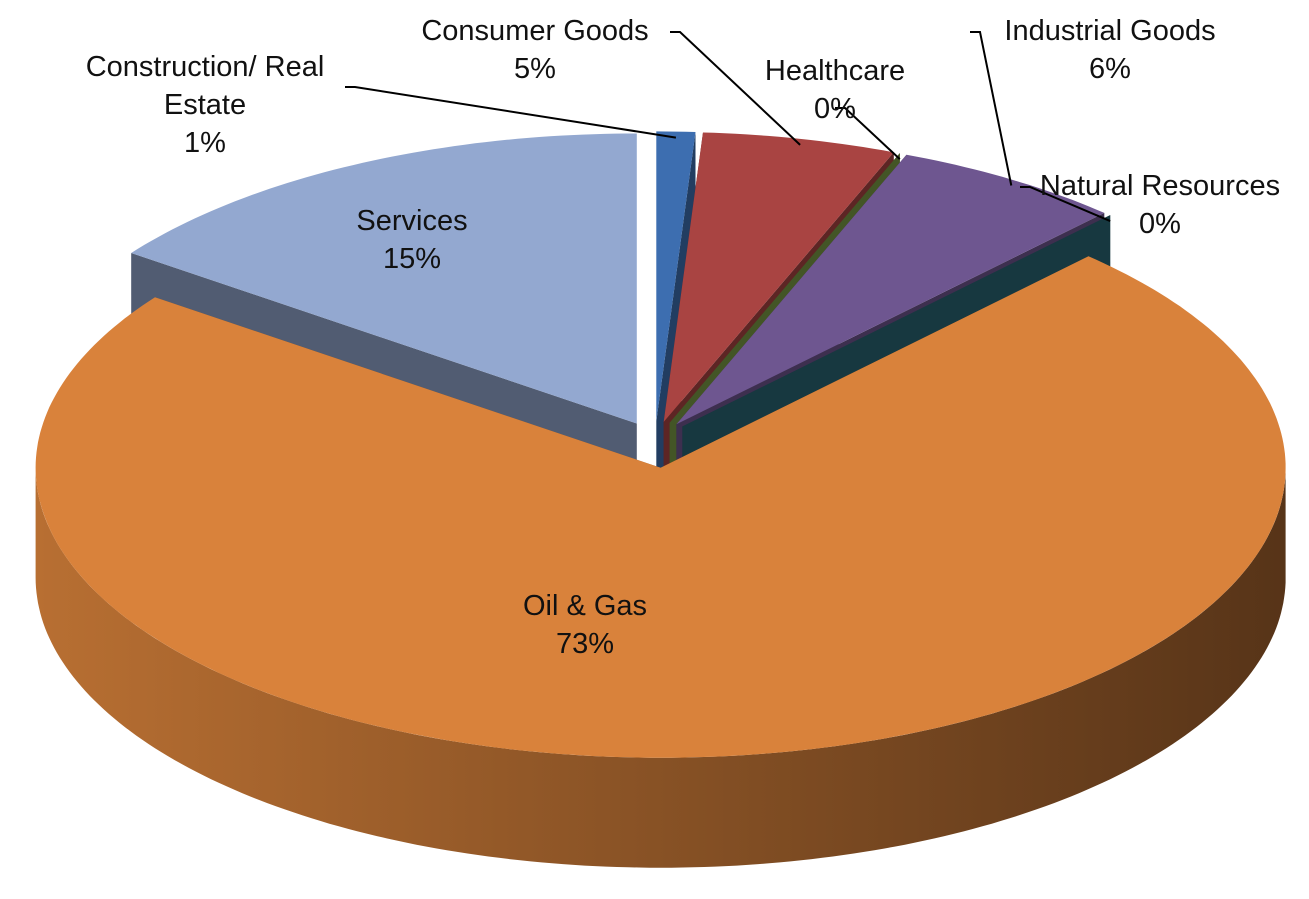 The height and width of the screenshot is (899, 1309). What do you see at coordinates (412, 259) in the screenshot?
I see `value-label: 15%` at bounding box center [412, 259].